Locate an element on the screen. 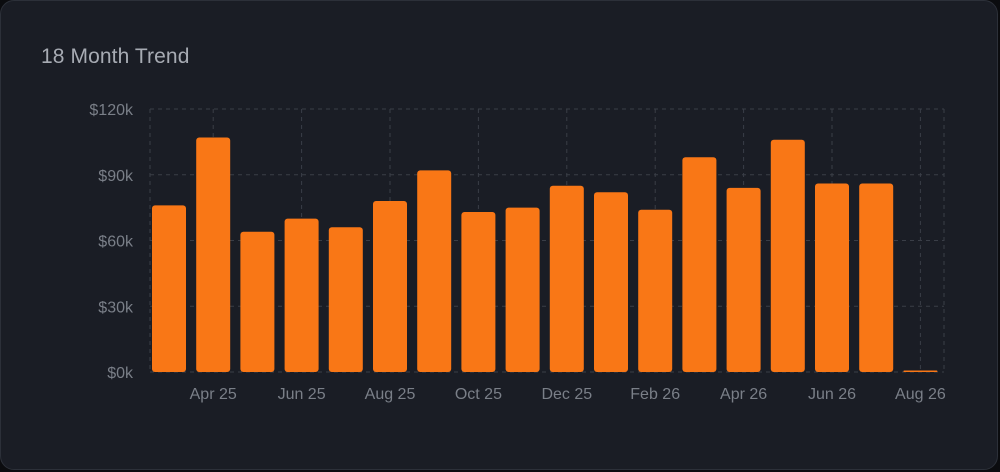 This screenshot has height=472, width=1000. x-tick-label: Oct 25 is located at coordinates (478, 394).